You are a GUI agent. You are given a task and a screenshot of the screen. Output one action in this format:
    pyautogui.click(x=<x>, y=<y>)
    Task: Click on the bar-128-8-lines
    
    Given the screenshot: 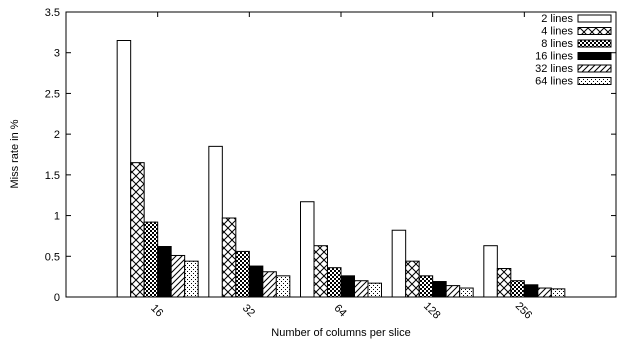 What is the action you would take?
    pyautogui.click(x=426, y=286)
    